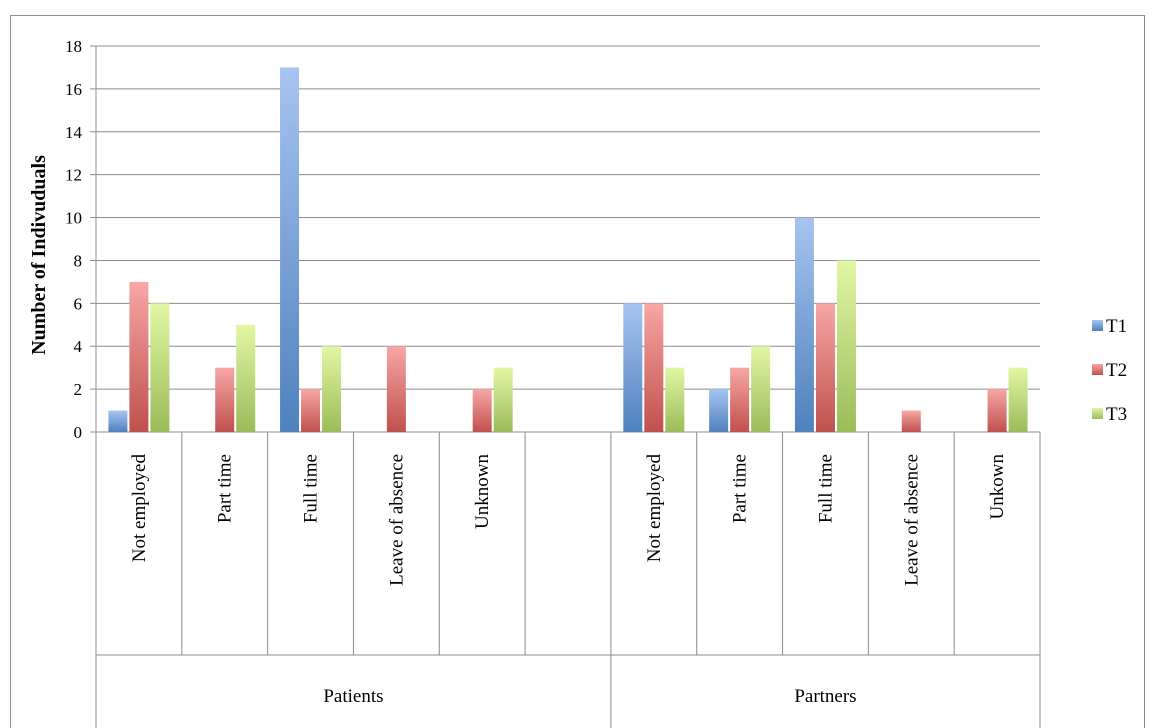 This screenshot has width=1150, height=728. What do you see at coordinates (997, 487) in the screenshot?
I see `category-label: Unkown` at bounding box center [997, 487].